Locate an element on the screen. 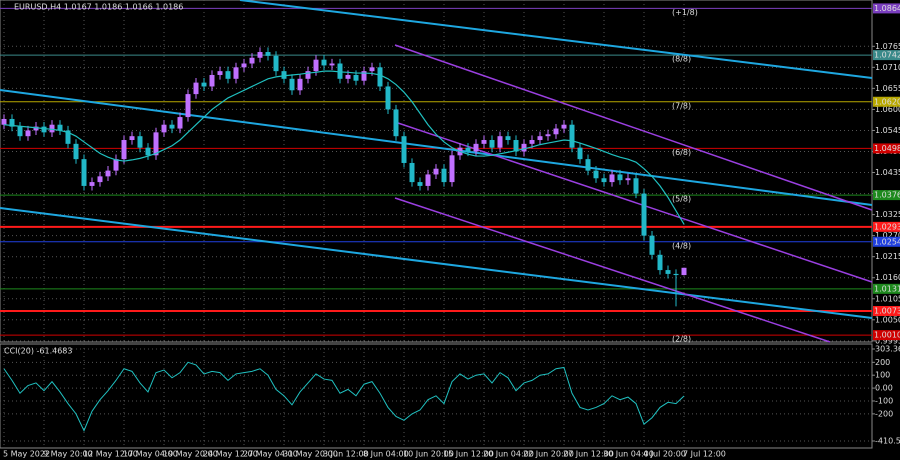  level-price-label: 1.0864 is located at coordinates (887, 8).